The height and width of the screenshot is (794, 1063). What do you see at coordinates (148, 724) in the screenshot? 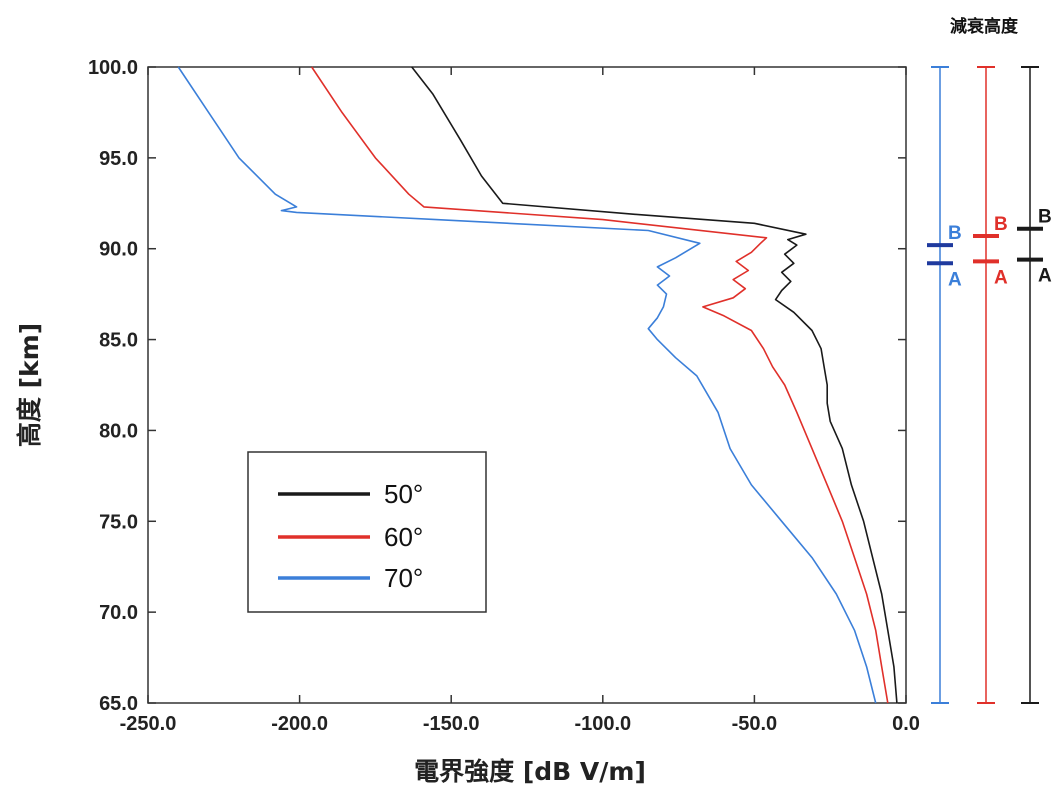
I see `x-tick-label: -250.0` at bounding box center [148, 724].